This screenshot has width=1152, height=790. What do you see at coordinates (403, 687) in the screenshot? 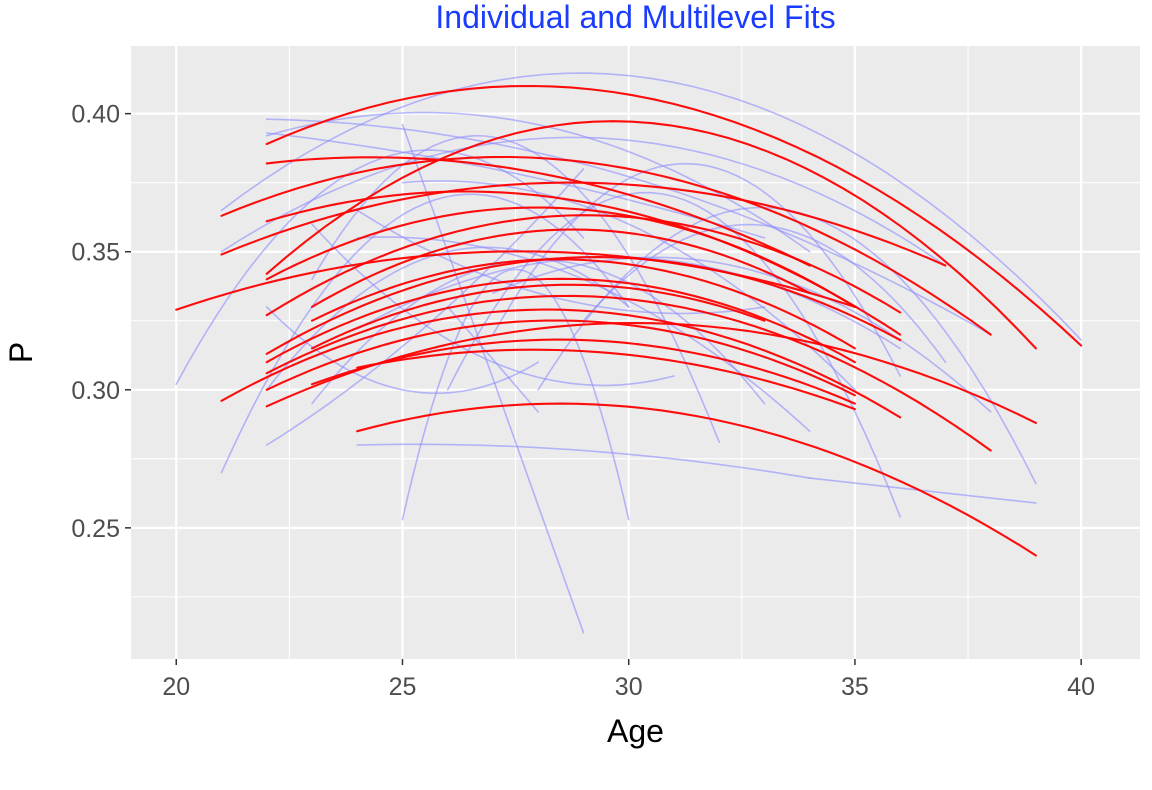
I see `x-tick-label: 25` at bounding box center [403, 687].